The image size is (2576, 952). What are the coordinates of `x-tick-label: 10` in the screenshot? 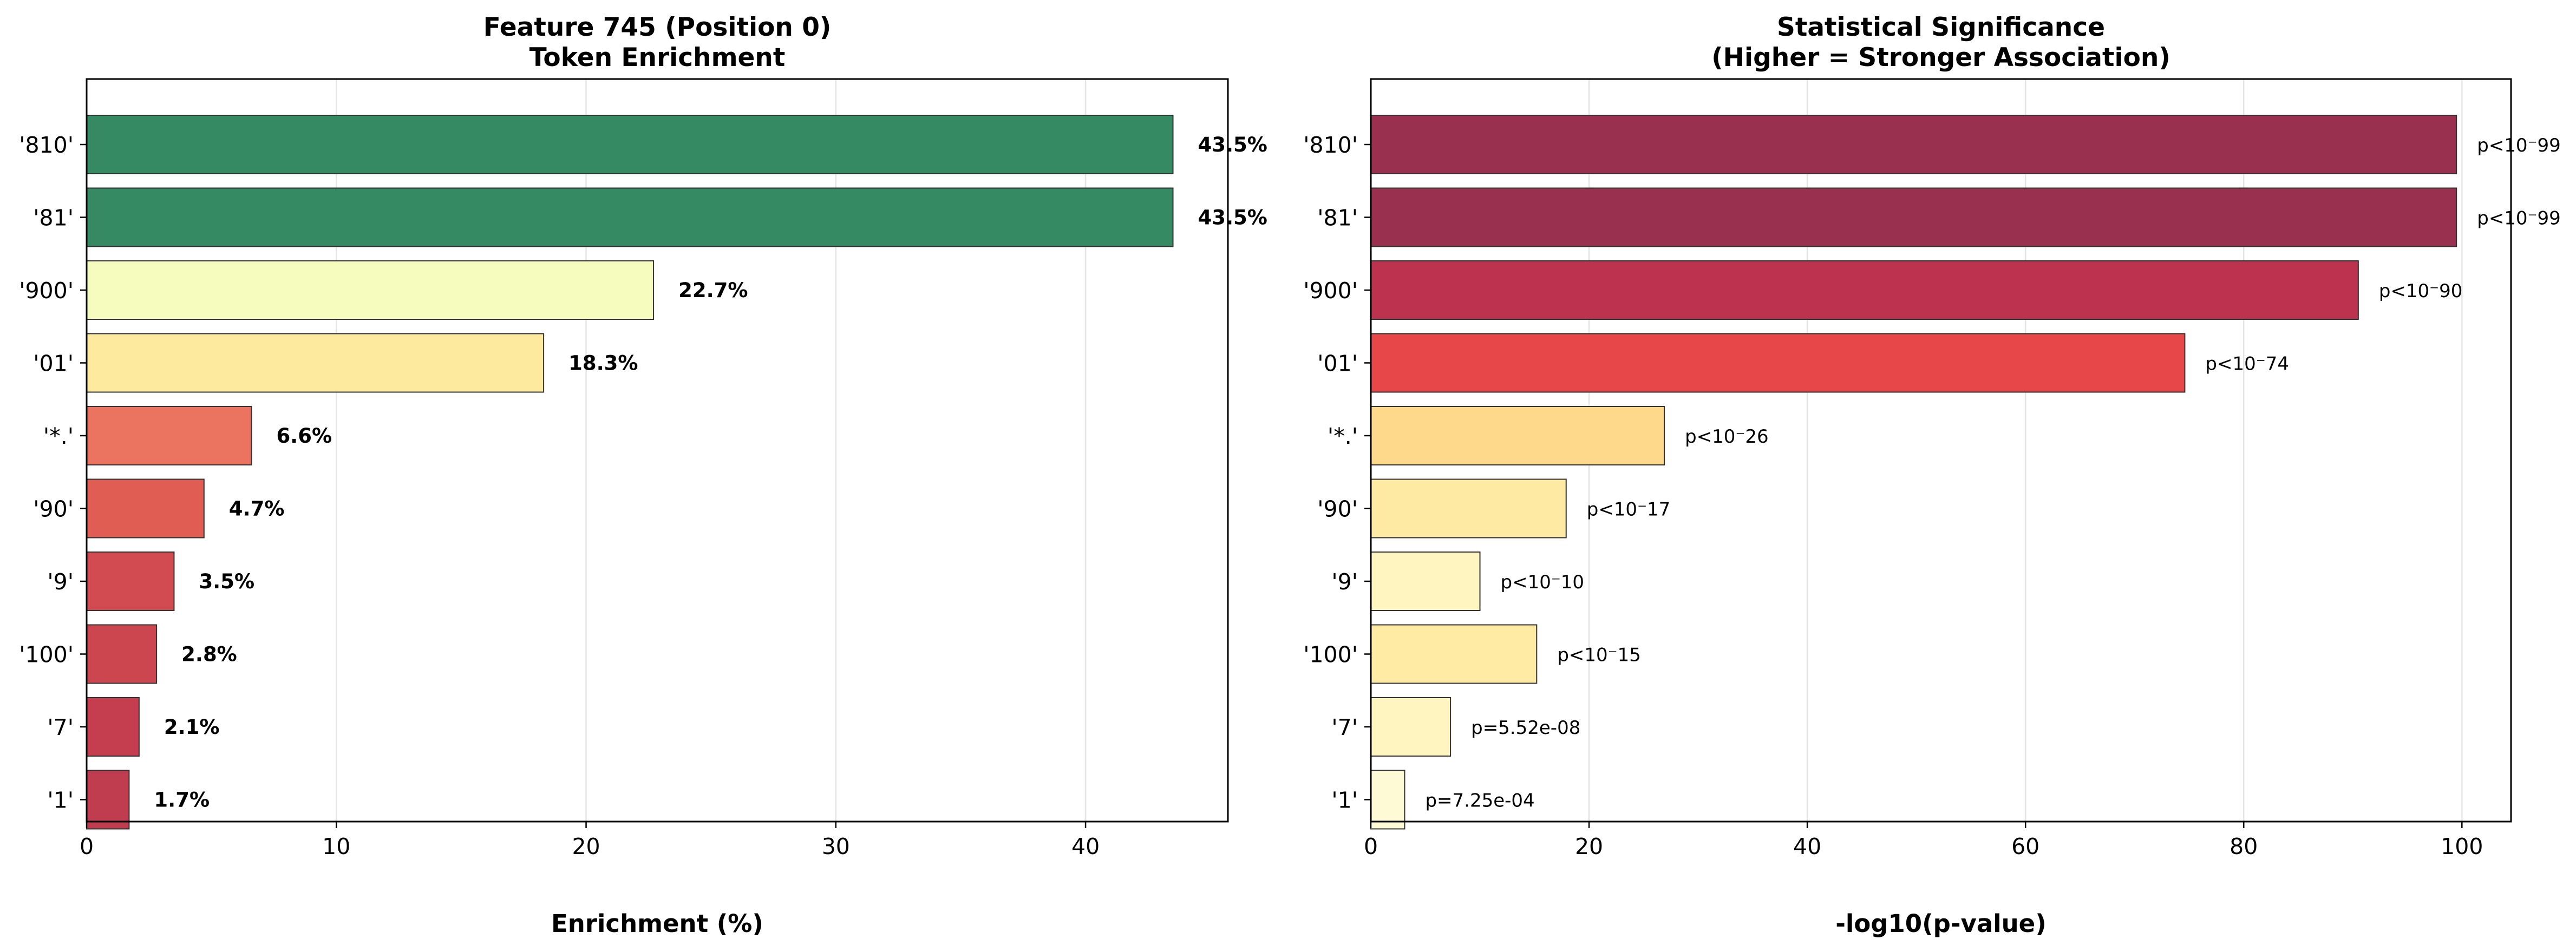 It's located at (336, 846).